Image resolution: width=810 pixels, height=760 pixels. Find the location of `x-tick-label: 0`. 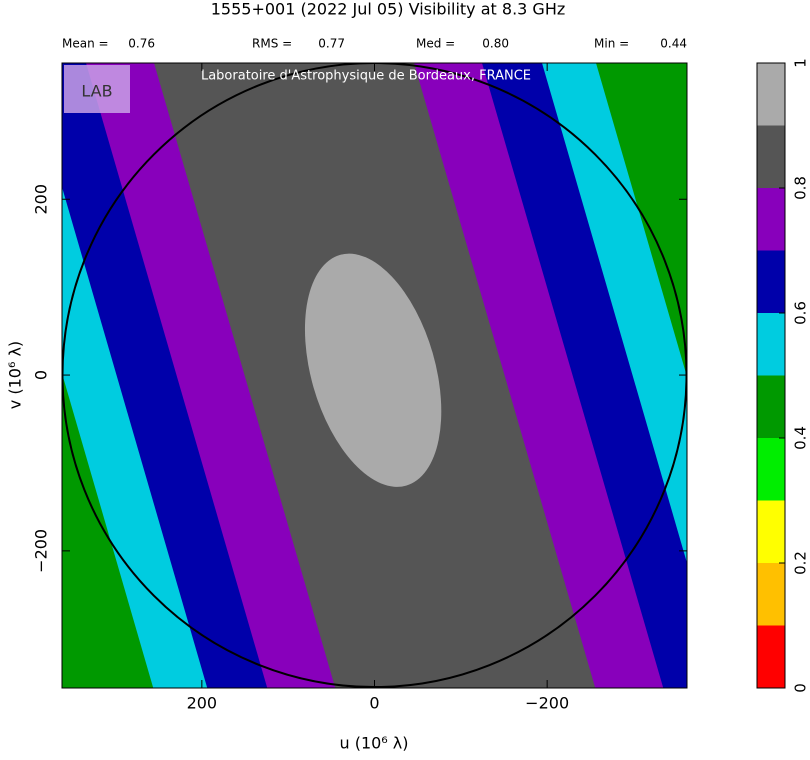

x-tick-label: 0 is located at coordinates (374, 703).